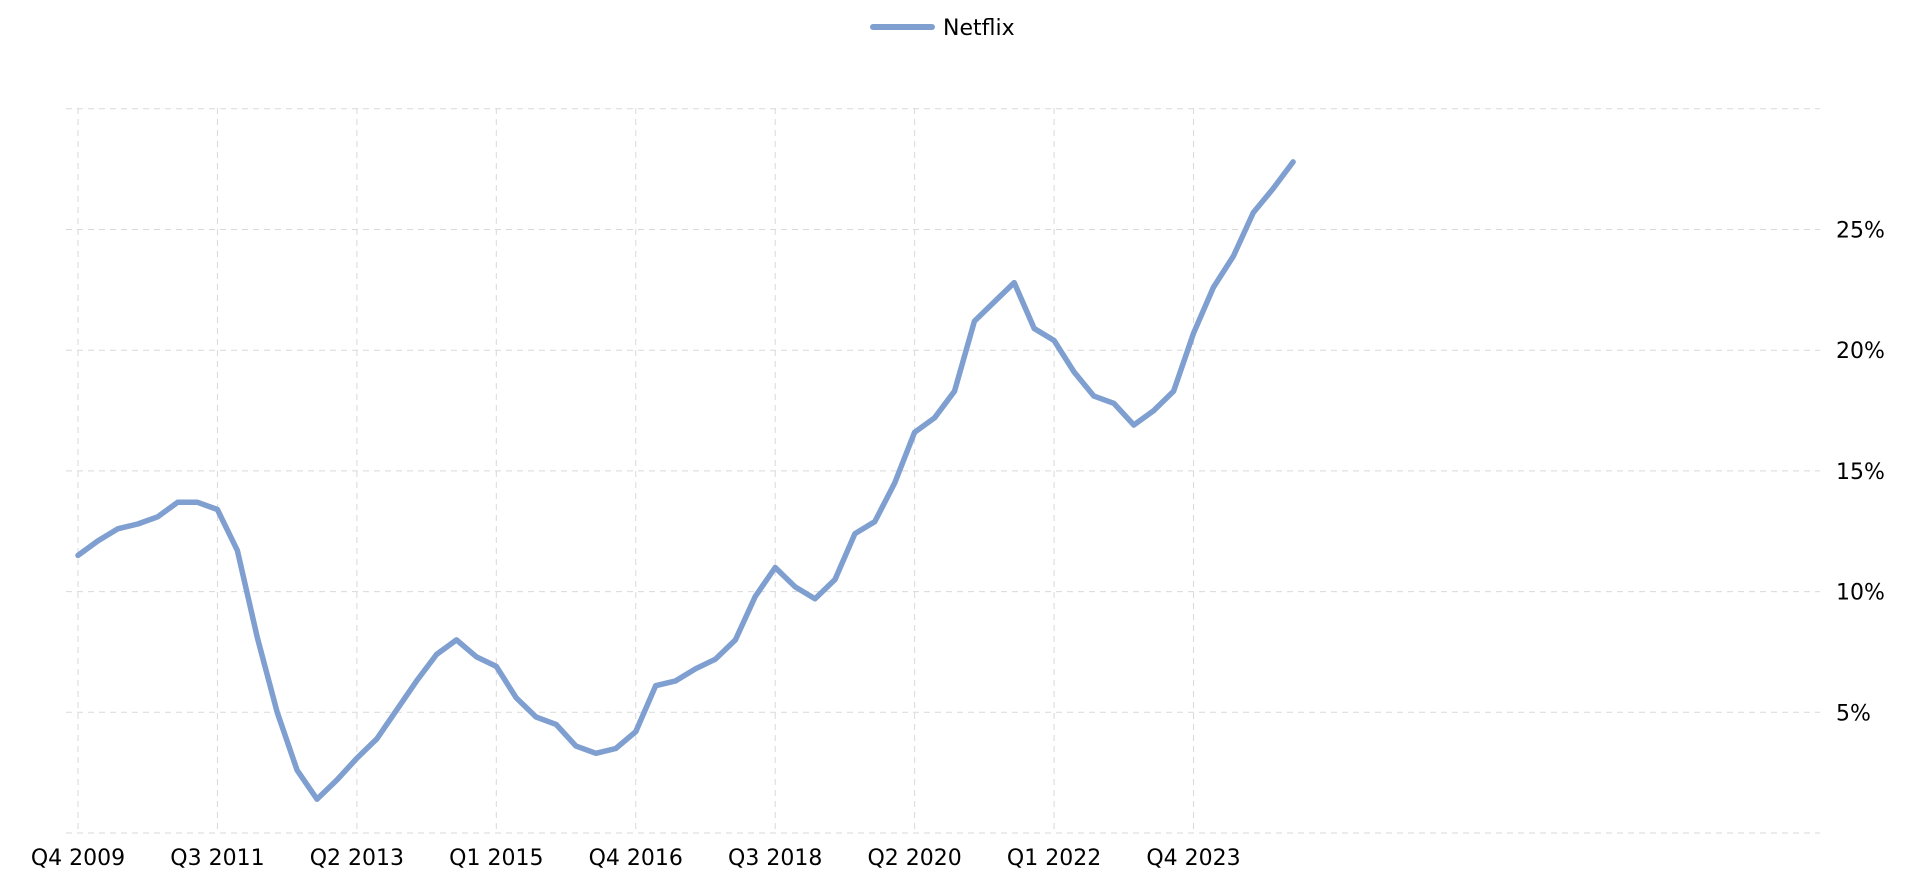 The height and width of the screenshot is (873, 1923). What do you see at coordinates (942, 28) in the screenshot?
I see `legend: Netflix` at bounding box center [942, 28].